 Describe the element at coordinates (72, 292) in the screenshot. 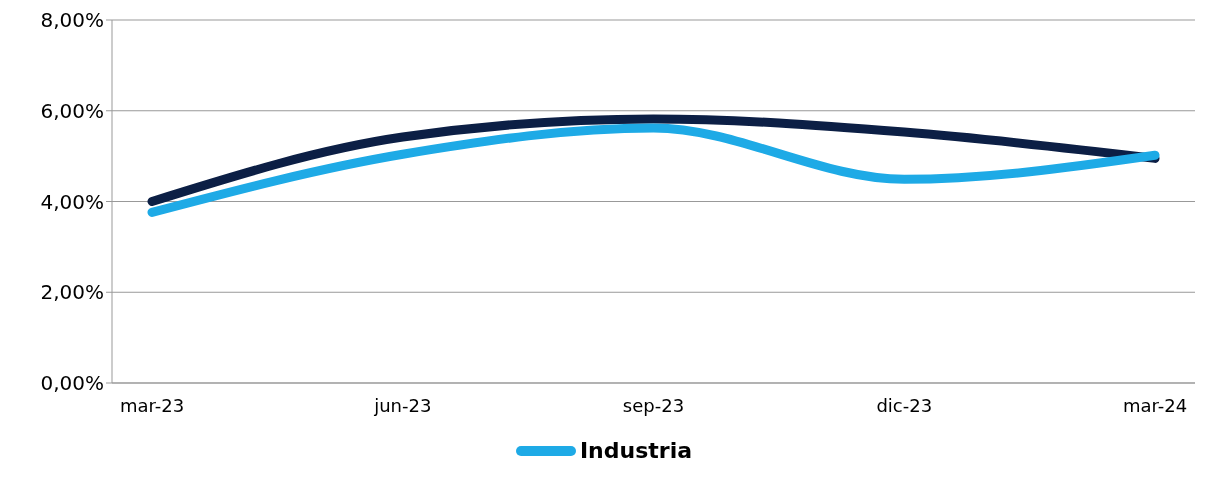

I see `y-tick-label: 2,00%` at that location.